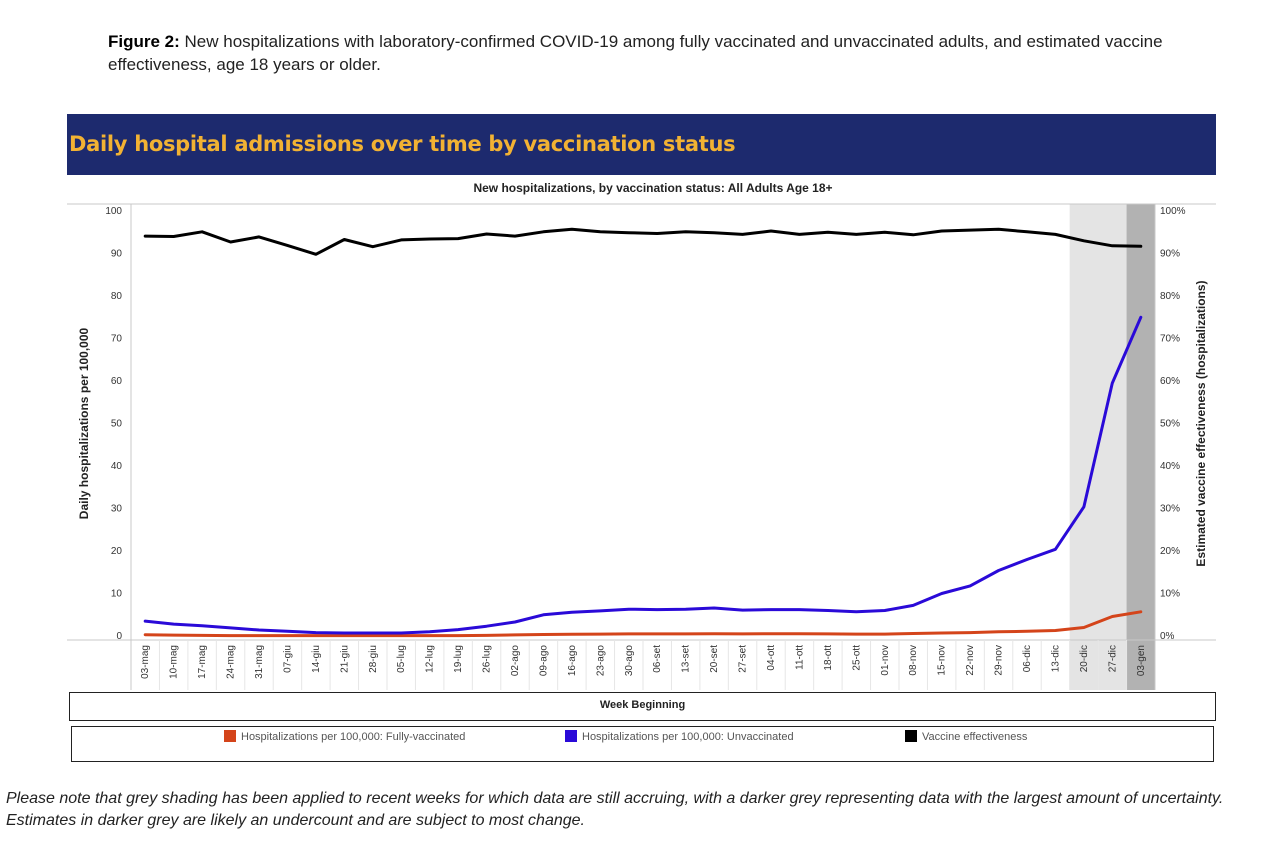  I want to click on legend-label-vaccine-effectiveness: Vaccine effectiveness, so click(975, 737).